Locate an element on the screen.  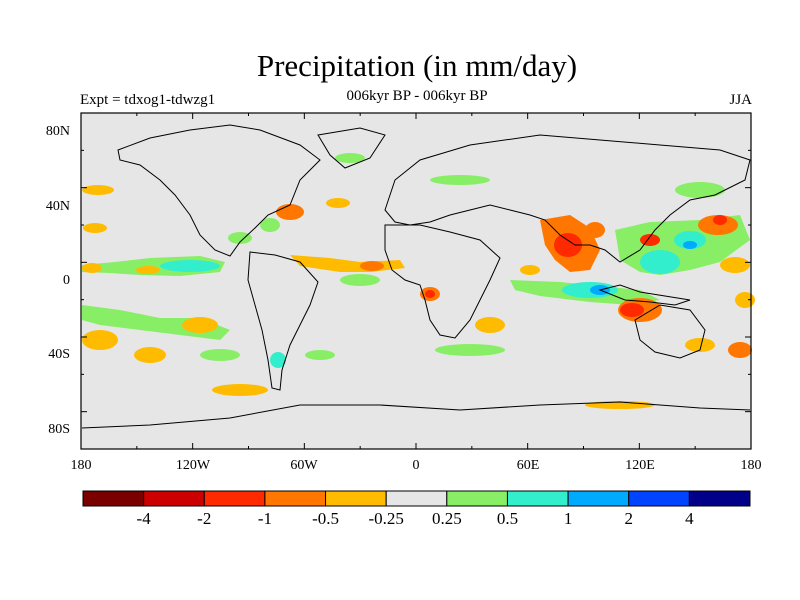
colorbar-label: 2 is located at coordinates (628, 518).